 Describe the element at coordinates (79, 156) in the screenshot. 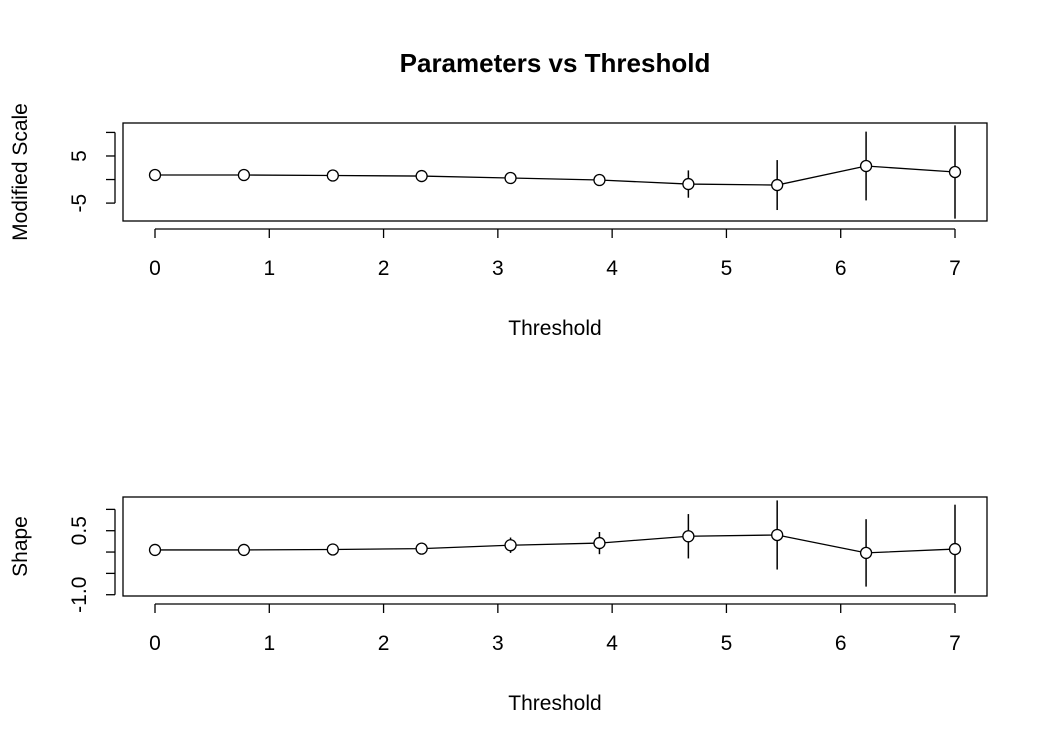

I see `y-tick-label: 5` at that location.